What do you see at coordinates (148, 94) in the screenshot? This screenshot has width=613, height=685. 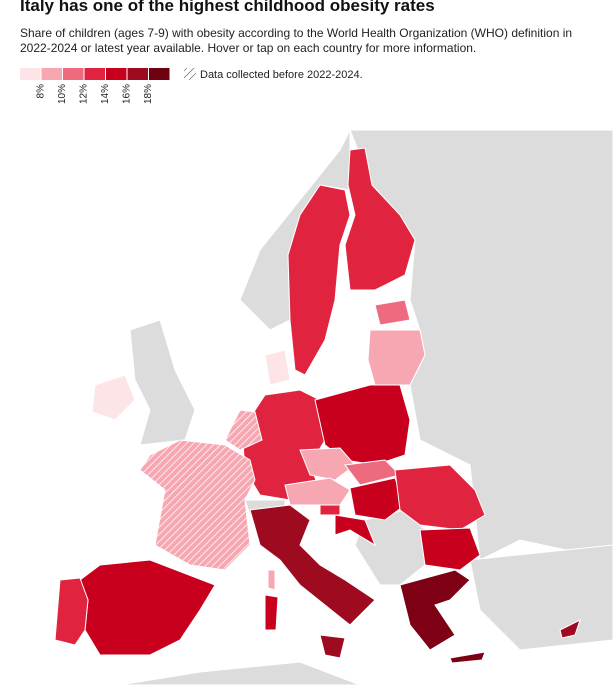 I see `legend-label: 18%` at bounding box center [148, 94].